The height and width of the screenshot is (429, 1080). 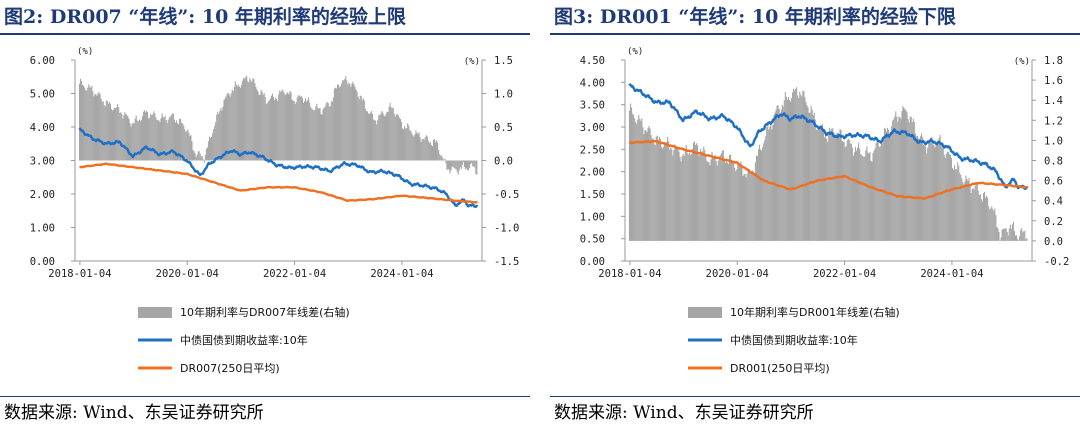 I want to click on legend-label: 中债国债到期收益率:10年, so click(x=794, y=340).